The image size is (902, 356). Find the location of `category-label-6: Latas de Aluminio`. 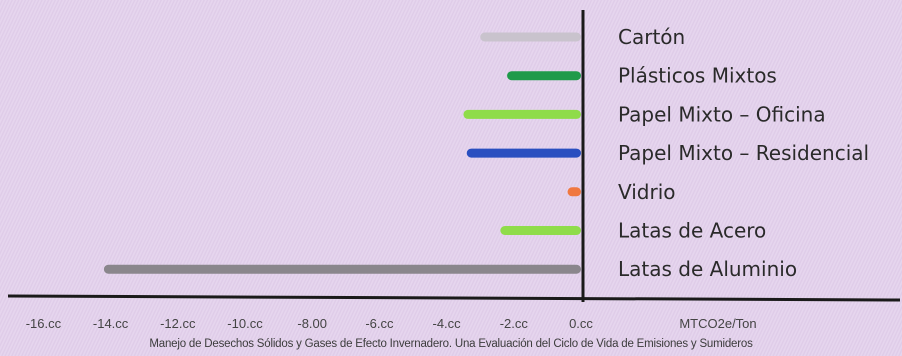

category-label-6: Latas de Aluminio is located at coordinates (707, 269).